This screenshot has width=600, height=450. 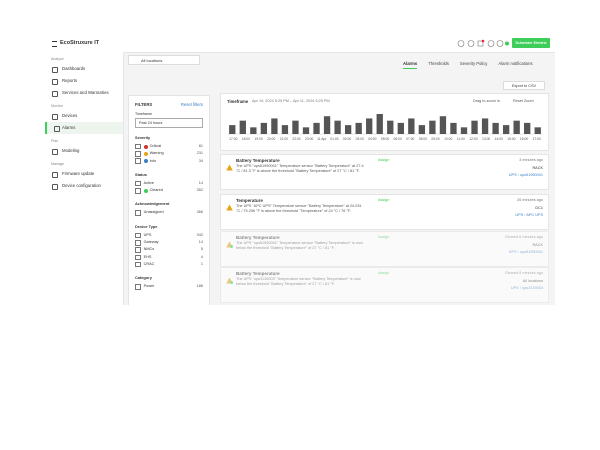 What do you see at coordinates (410, 65) in the screenshot?
I see `tab: Alarms` at bounding box center [410, 65].